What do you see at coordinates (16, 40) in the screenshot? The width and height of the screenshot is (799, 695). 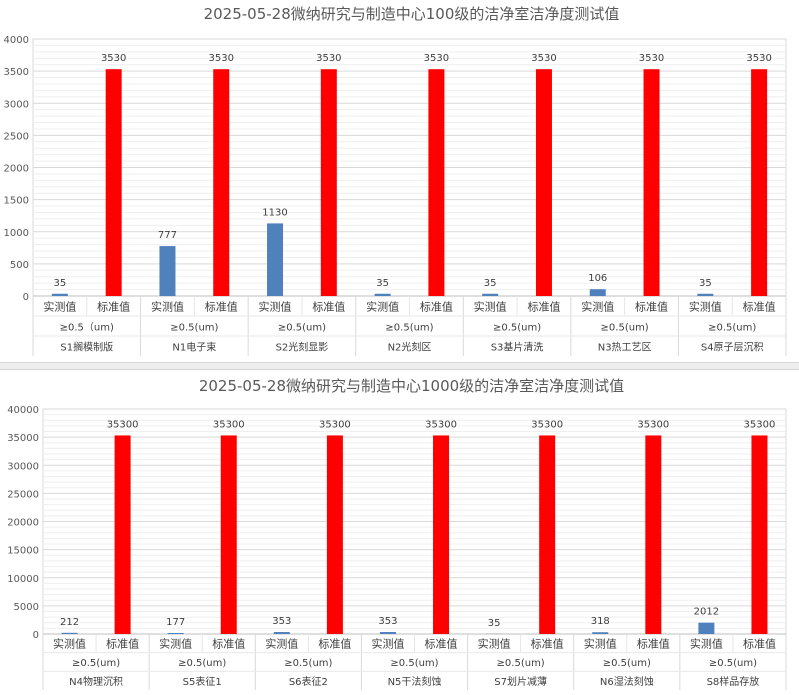 I see `y-tick-label: 4000` at bounding box center [16, 40].